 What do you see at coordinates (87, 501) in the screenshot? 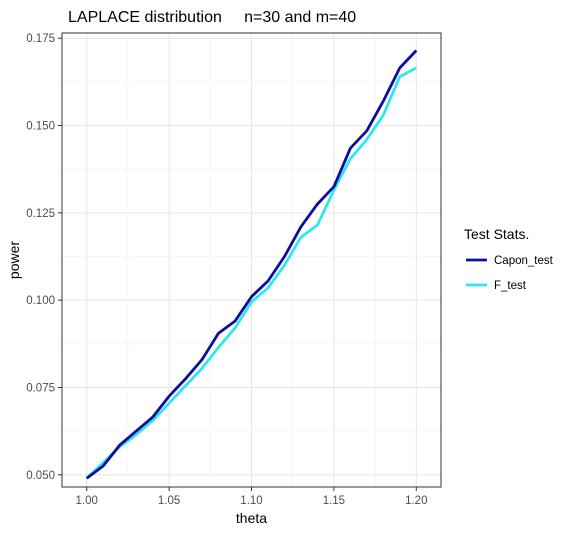
I see `x-tick-label: 1.00` at bounding box center [87, 501].